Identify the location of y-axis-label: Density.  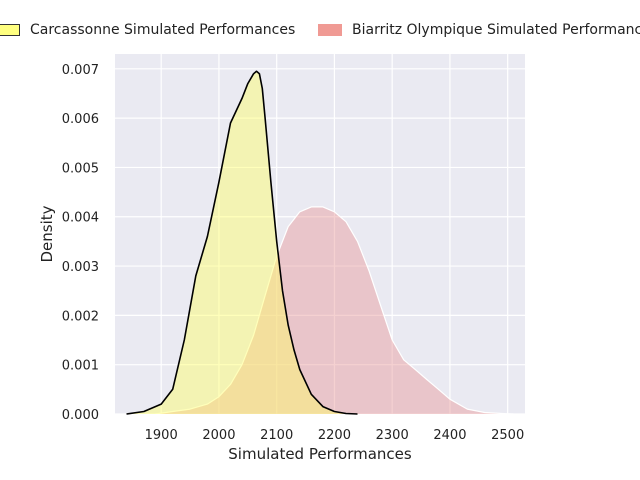
(47, 233).